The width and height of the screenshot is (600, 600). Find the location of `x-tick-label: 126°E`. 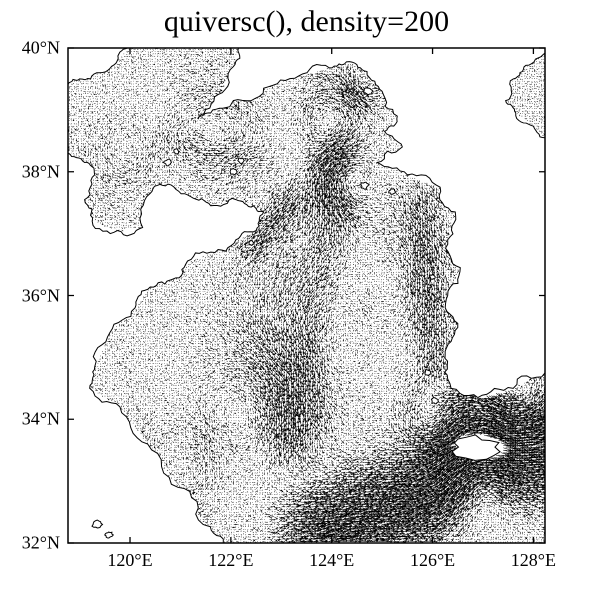

x-tick-label: 126°E is located at coordinates (432, 560).